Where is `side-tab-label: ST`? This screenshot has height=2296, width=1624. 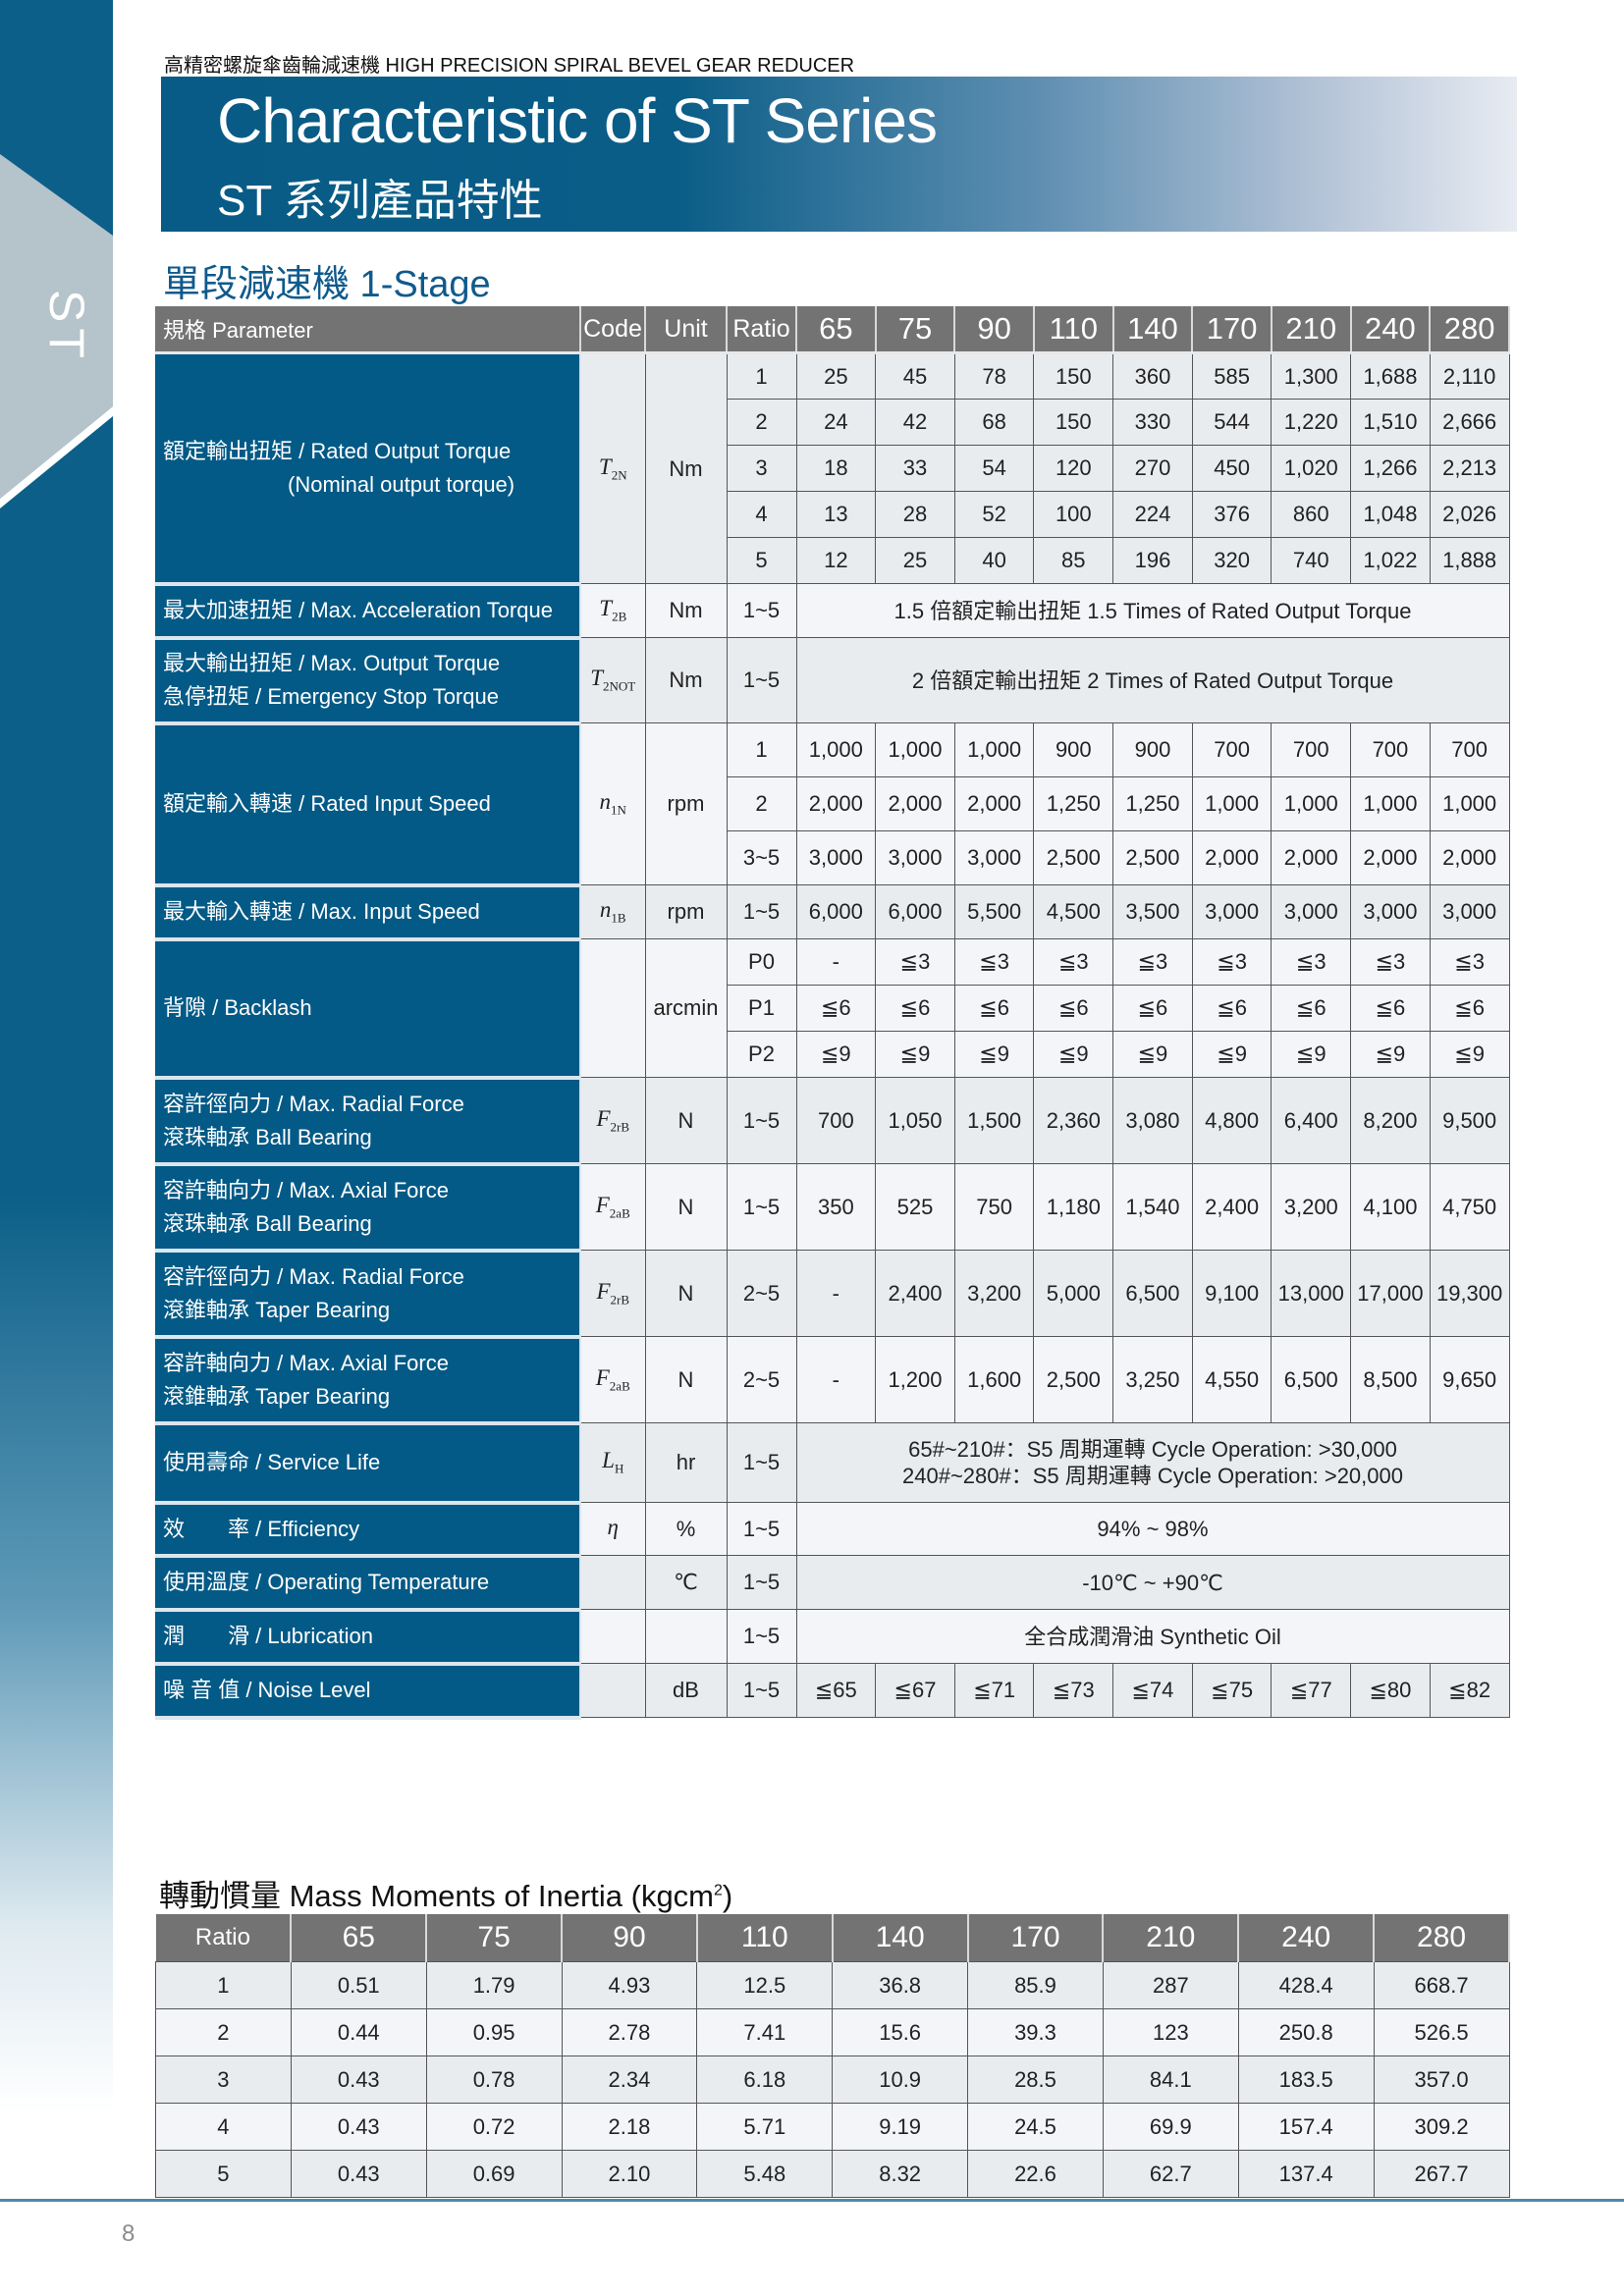
side-tab-label: ST is located at coordinates (66, 327).